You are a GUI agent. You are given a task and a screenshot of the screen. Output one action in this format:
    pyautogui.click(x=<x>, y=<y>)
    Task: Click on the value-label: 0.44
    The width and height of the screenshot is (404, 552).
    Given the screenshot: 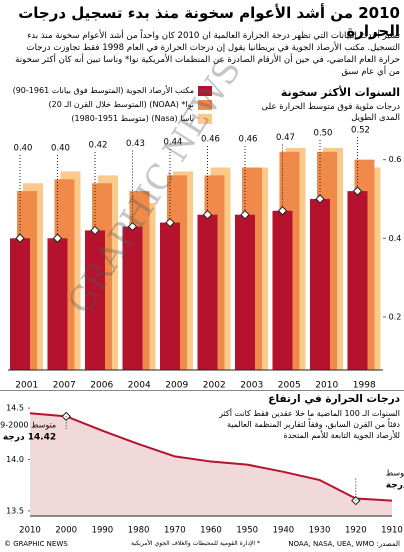 What is the action you would take?
    pyautogui.click(x=173, y=143)
    